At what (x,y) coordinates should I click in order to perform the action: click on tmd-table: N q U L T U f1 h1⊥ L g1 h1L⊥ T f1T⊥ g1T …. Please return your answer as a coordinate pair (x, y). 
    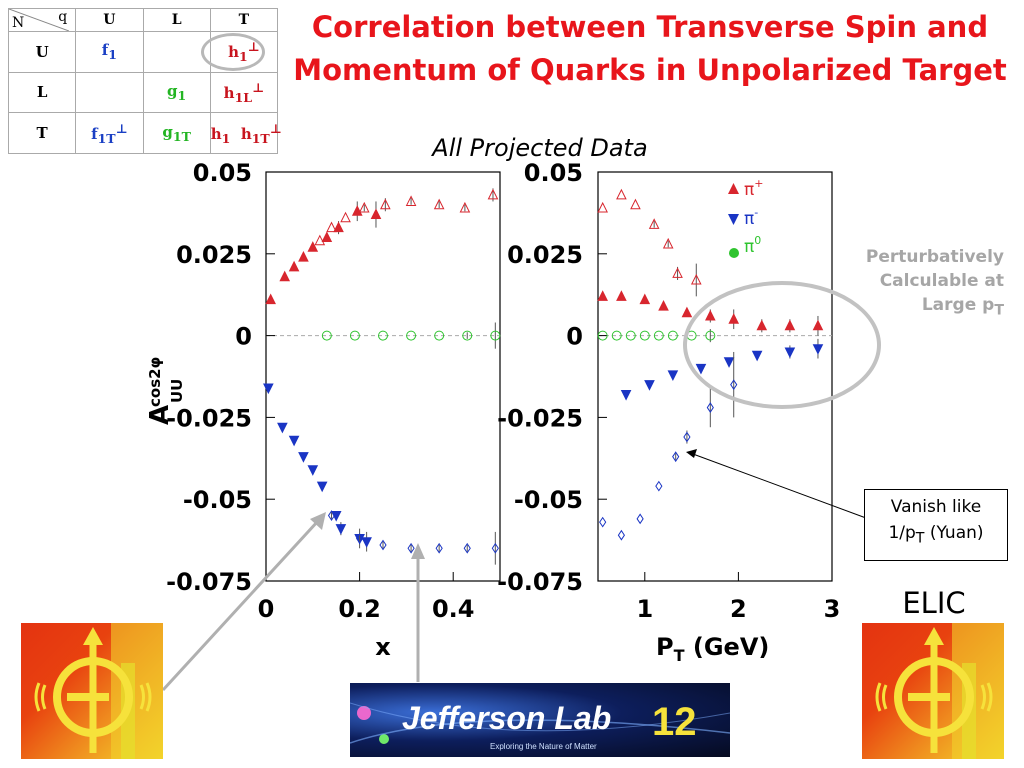
    Looking at the image, I should click on (144, 81).